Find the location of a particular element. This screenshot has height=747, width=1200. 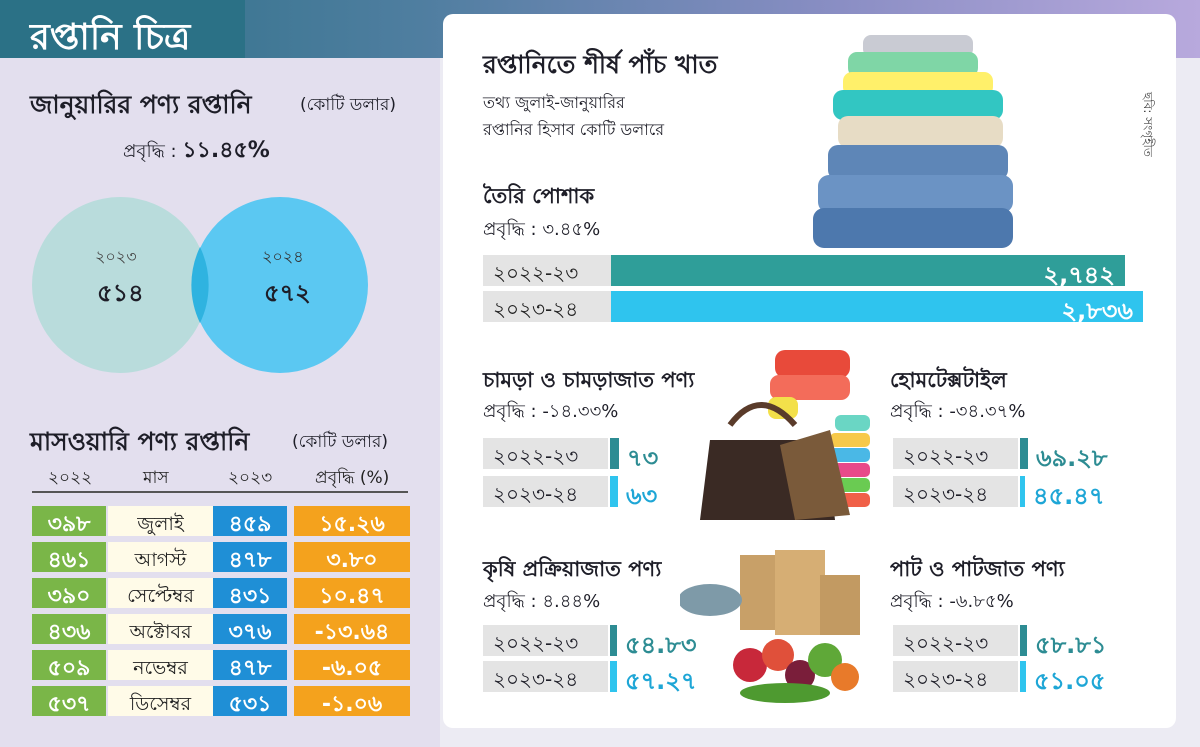

jute-year-2: ২০২৩-২৪ is located at coordinates (955, 676).